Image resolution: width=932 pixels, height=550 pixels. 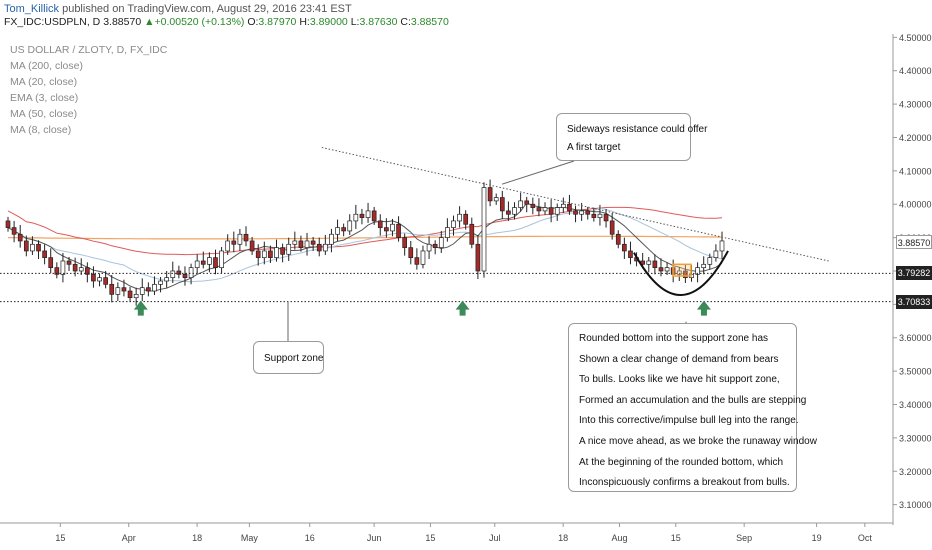 What do you see at coordinates (304, 22) in the screenshot?
I see `high-label: H:` at bounding box center [304, 22].